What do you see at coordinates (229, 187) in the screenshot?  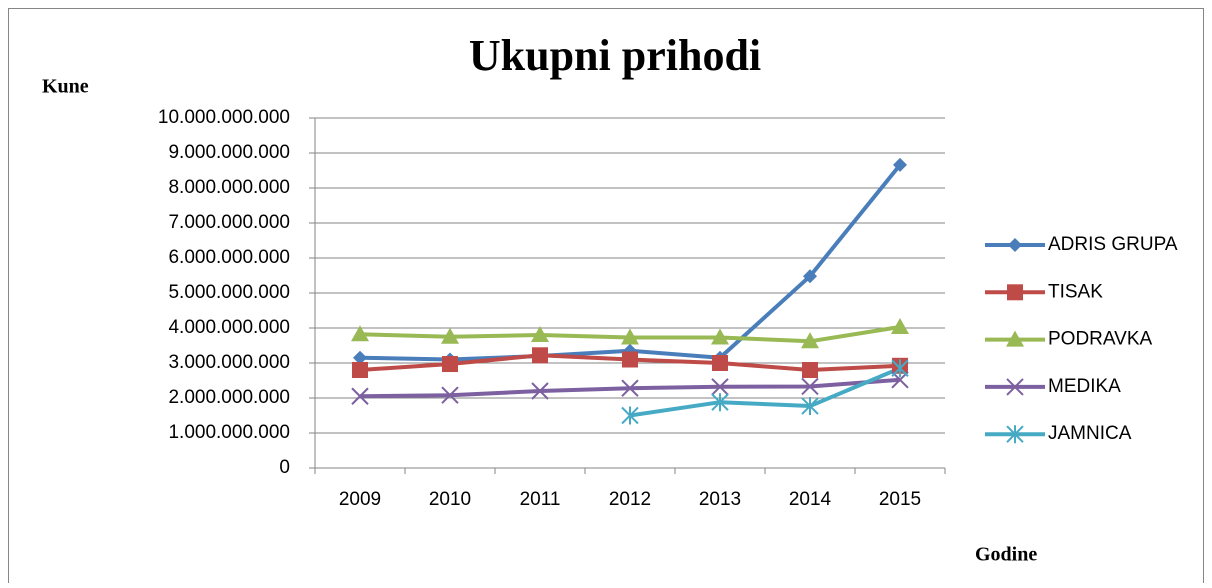 I see `y-tick-label: 8.000.000.000` at bounding box center [229, 187].